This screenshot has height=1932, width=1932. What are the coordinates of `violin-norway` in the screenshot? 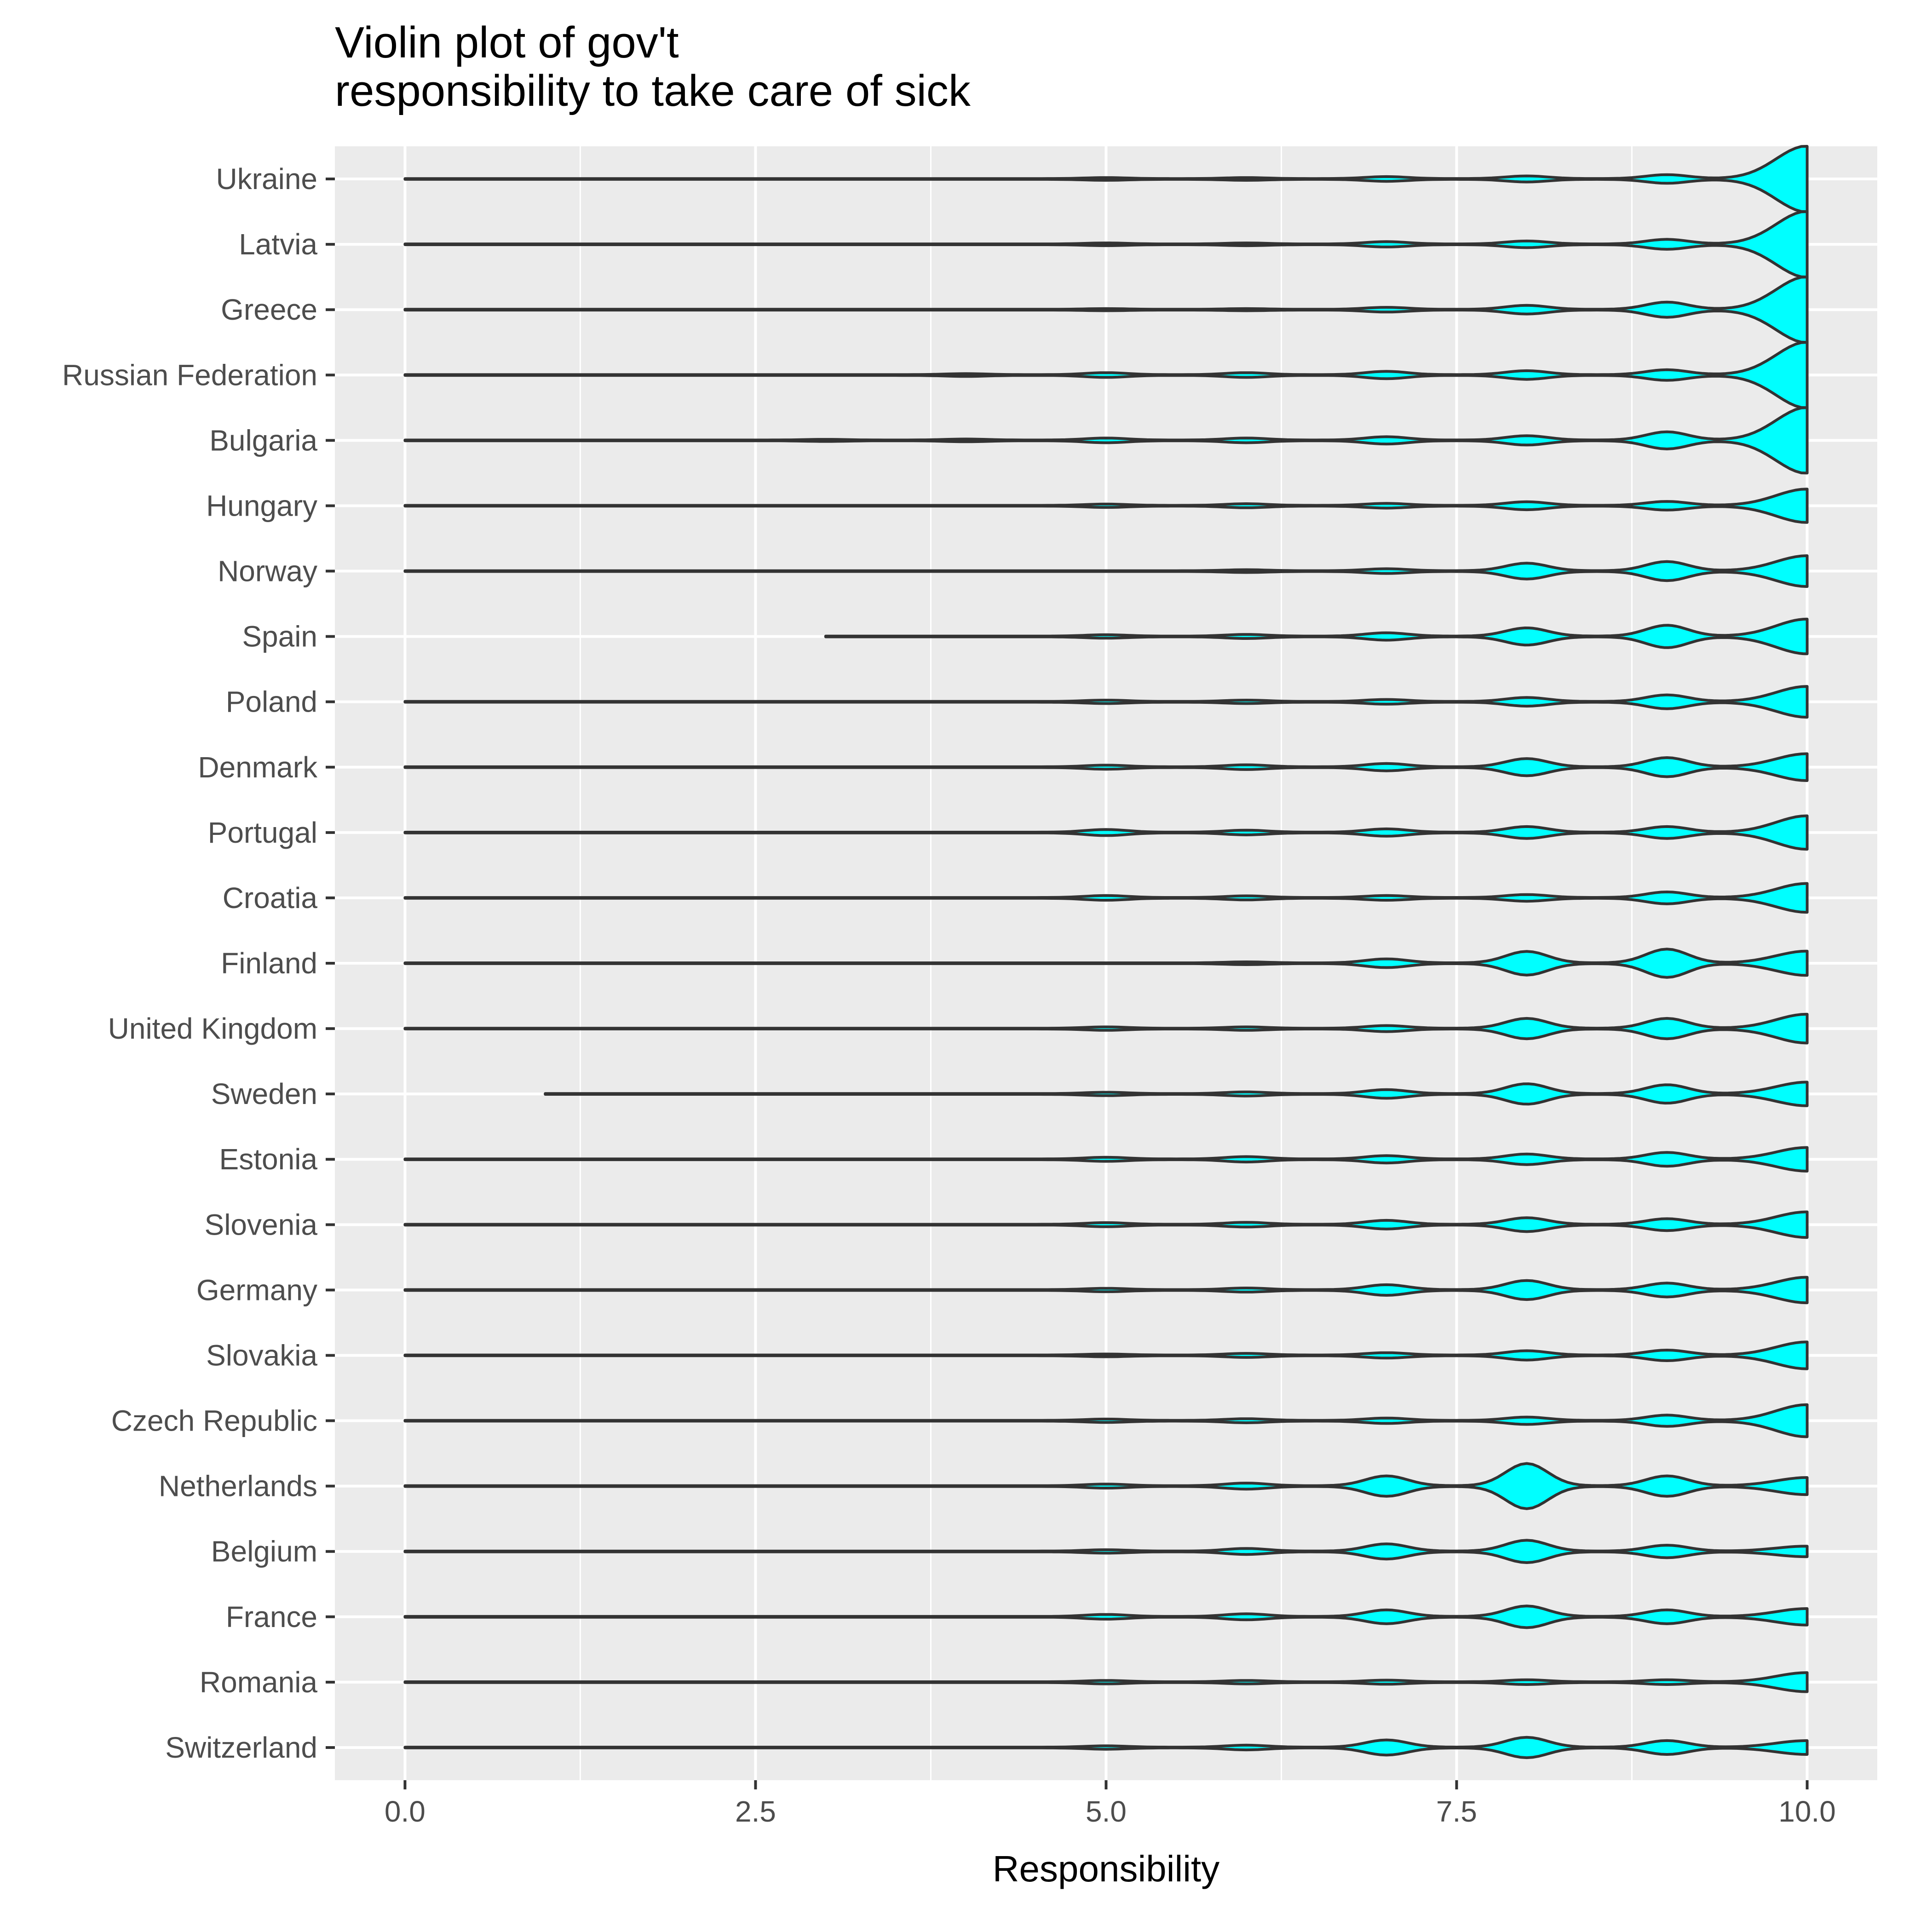 It's located at (1106, 571).